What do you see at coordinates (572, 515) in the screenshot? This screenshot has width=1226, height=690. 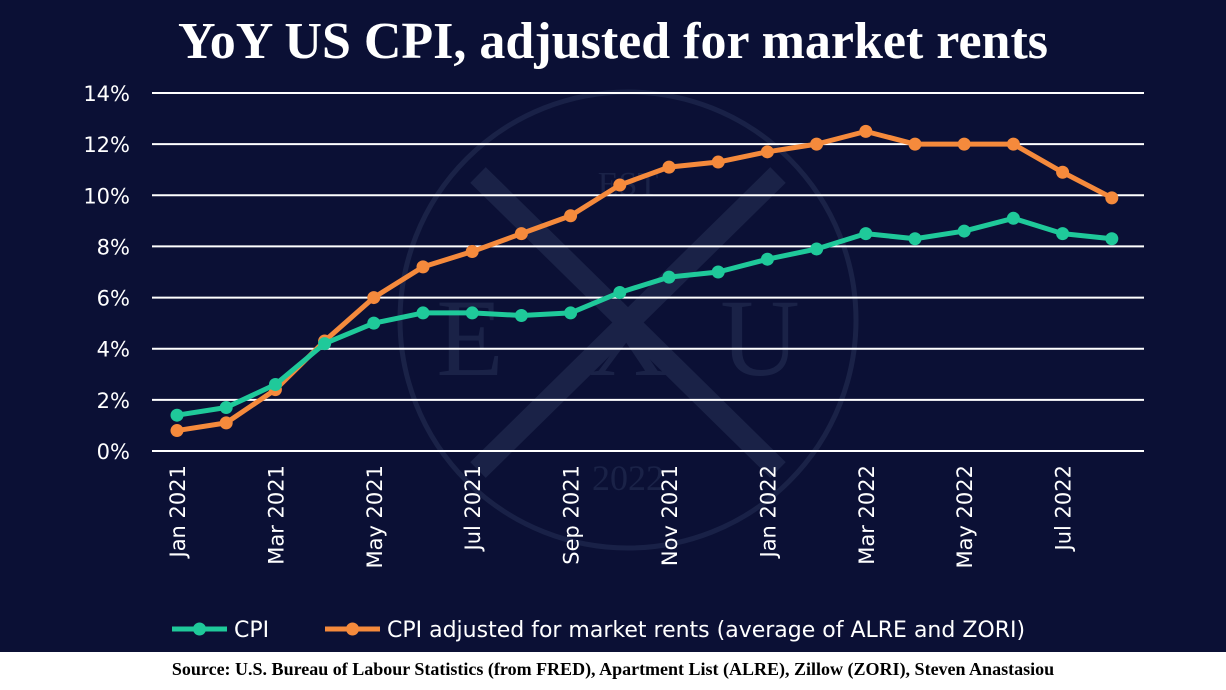 I see `x-tick-label: Sep 2021` at bounding box center [572, 515].